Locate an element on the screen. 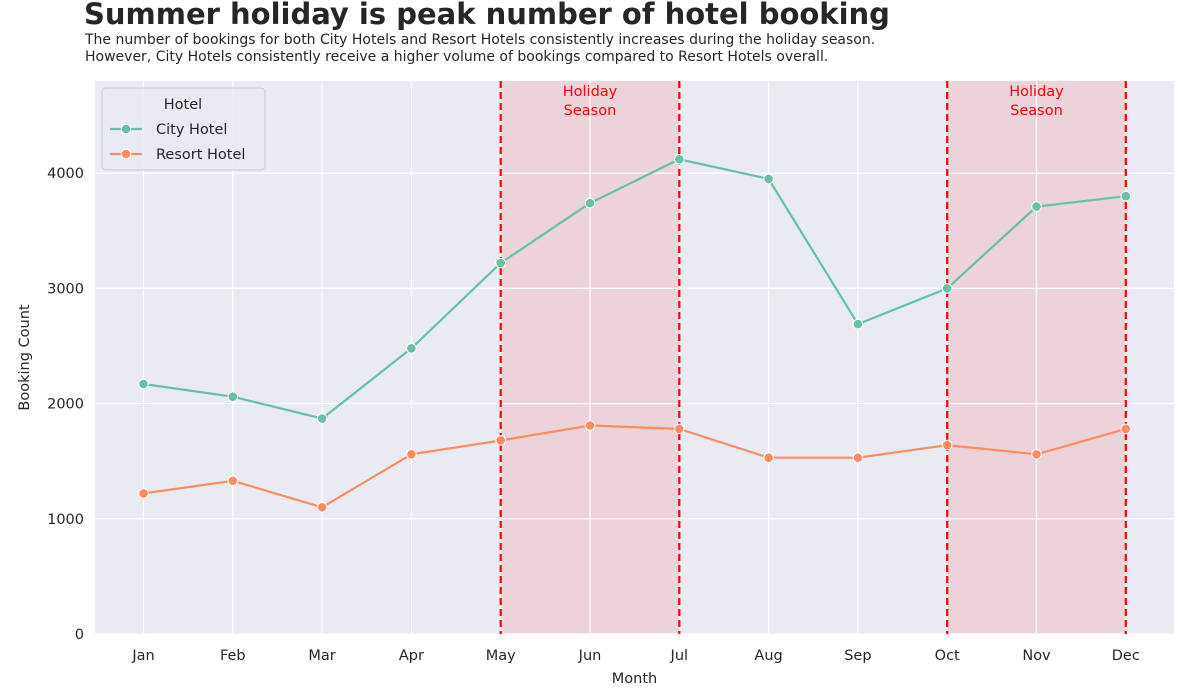 Image resolution: width=1180 pixels, height=691 pixels. x-axis-label: Month is located at coordinates (634, 679).